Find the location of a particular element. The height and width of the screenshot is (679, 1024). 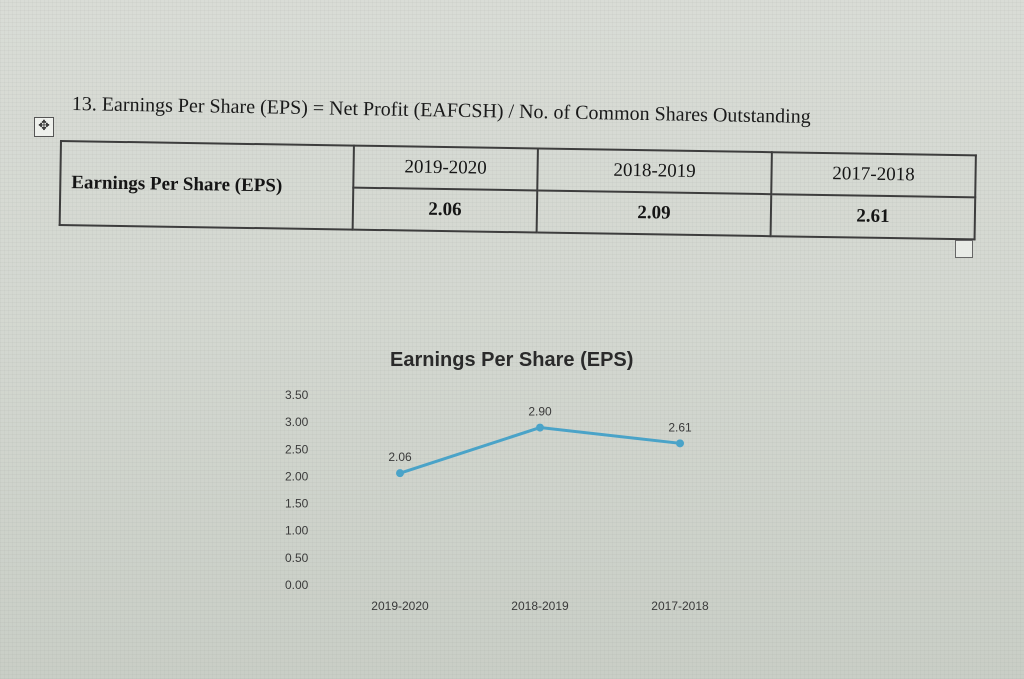

year-header-2018-2019: 2018-2019 is located at coordinates (654, 171).